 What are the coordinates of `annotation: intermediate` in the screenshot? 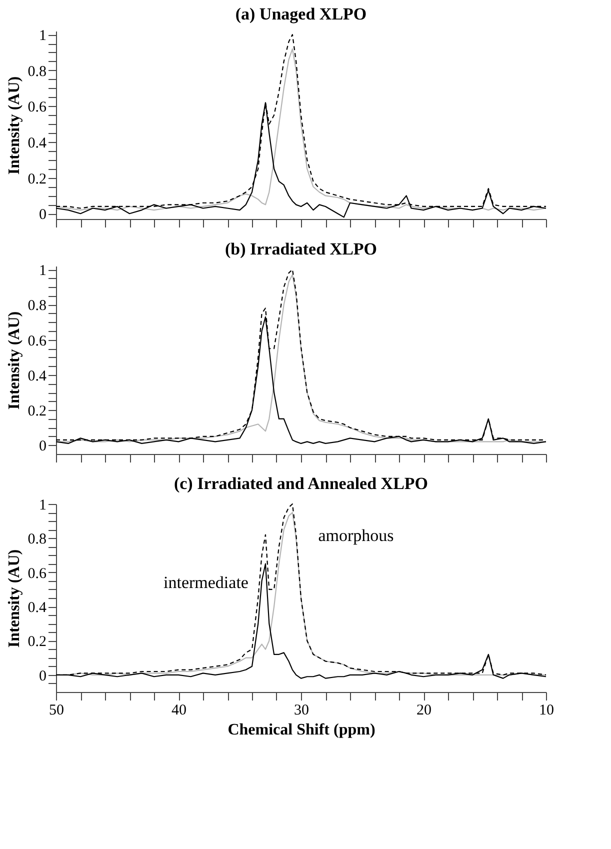 It's located at (206, 582).